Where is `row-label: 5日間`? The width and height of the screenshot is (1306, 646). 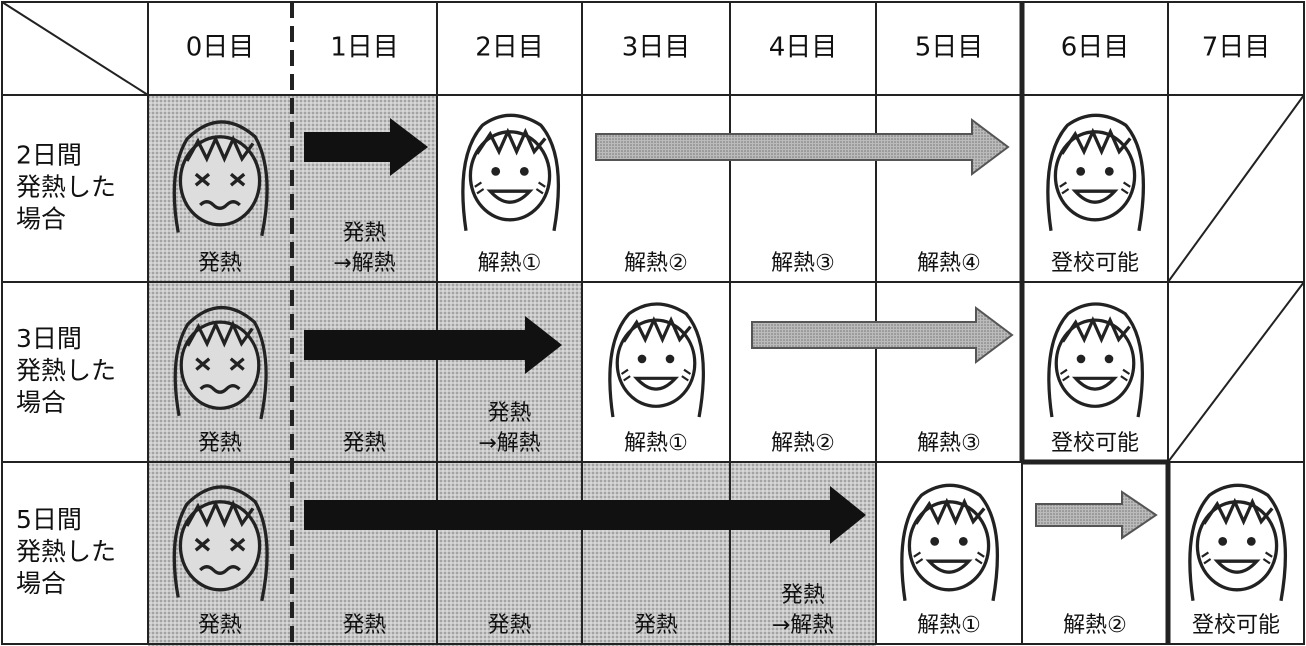 row-label: 5日間 is located at coordinates (49, 519).